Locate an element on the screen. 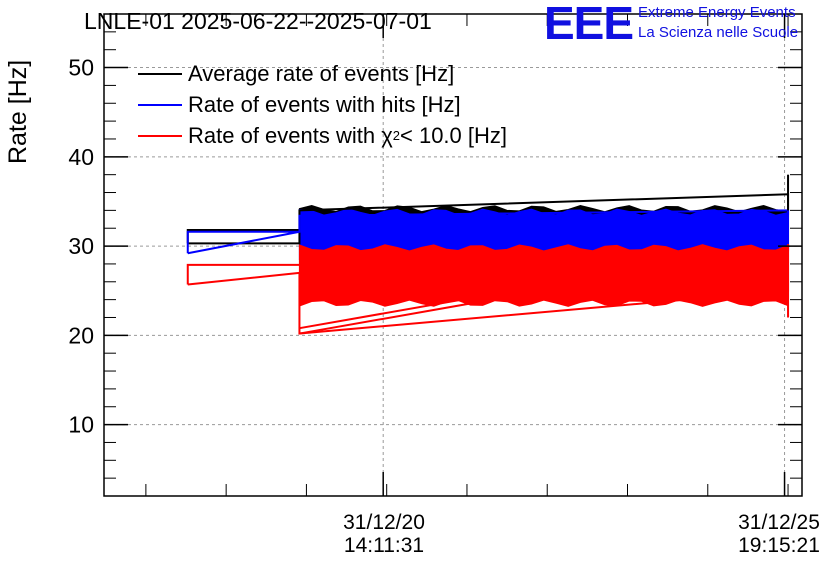  x-tick-date: 31/12/20 is located at coordinates (384, 522).